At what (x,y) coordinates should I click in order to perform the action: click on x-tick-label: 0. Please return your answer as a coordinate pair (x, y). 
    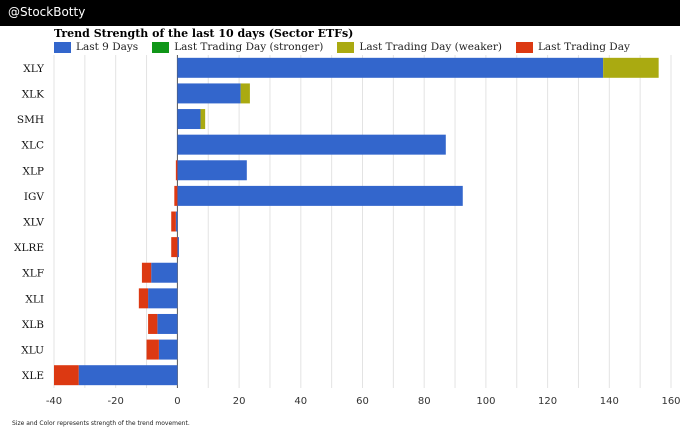
    Looking at the image, I should click on (177, 401).